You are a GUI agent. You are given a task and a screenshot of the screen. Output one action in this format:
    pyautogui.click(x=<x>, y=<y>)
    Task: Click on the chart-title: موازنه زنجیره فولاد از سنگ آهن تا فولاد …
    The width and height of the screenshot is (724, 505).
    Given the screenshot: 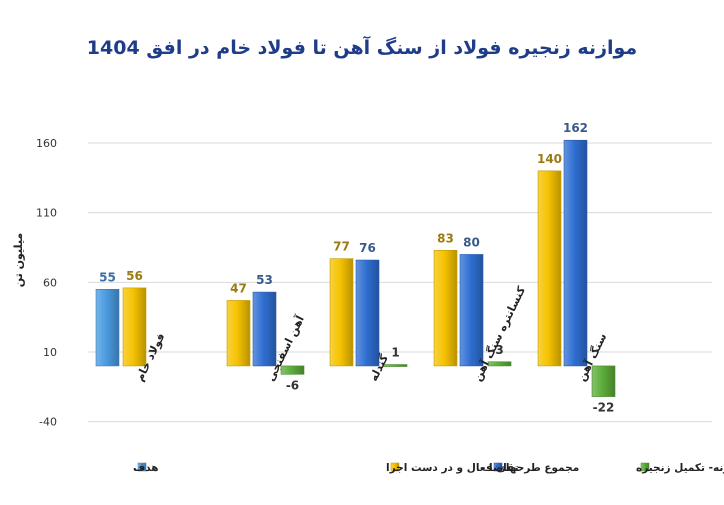 What is the action you would take?
    pyautogui.click(x=362, y=47)
    